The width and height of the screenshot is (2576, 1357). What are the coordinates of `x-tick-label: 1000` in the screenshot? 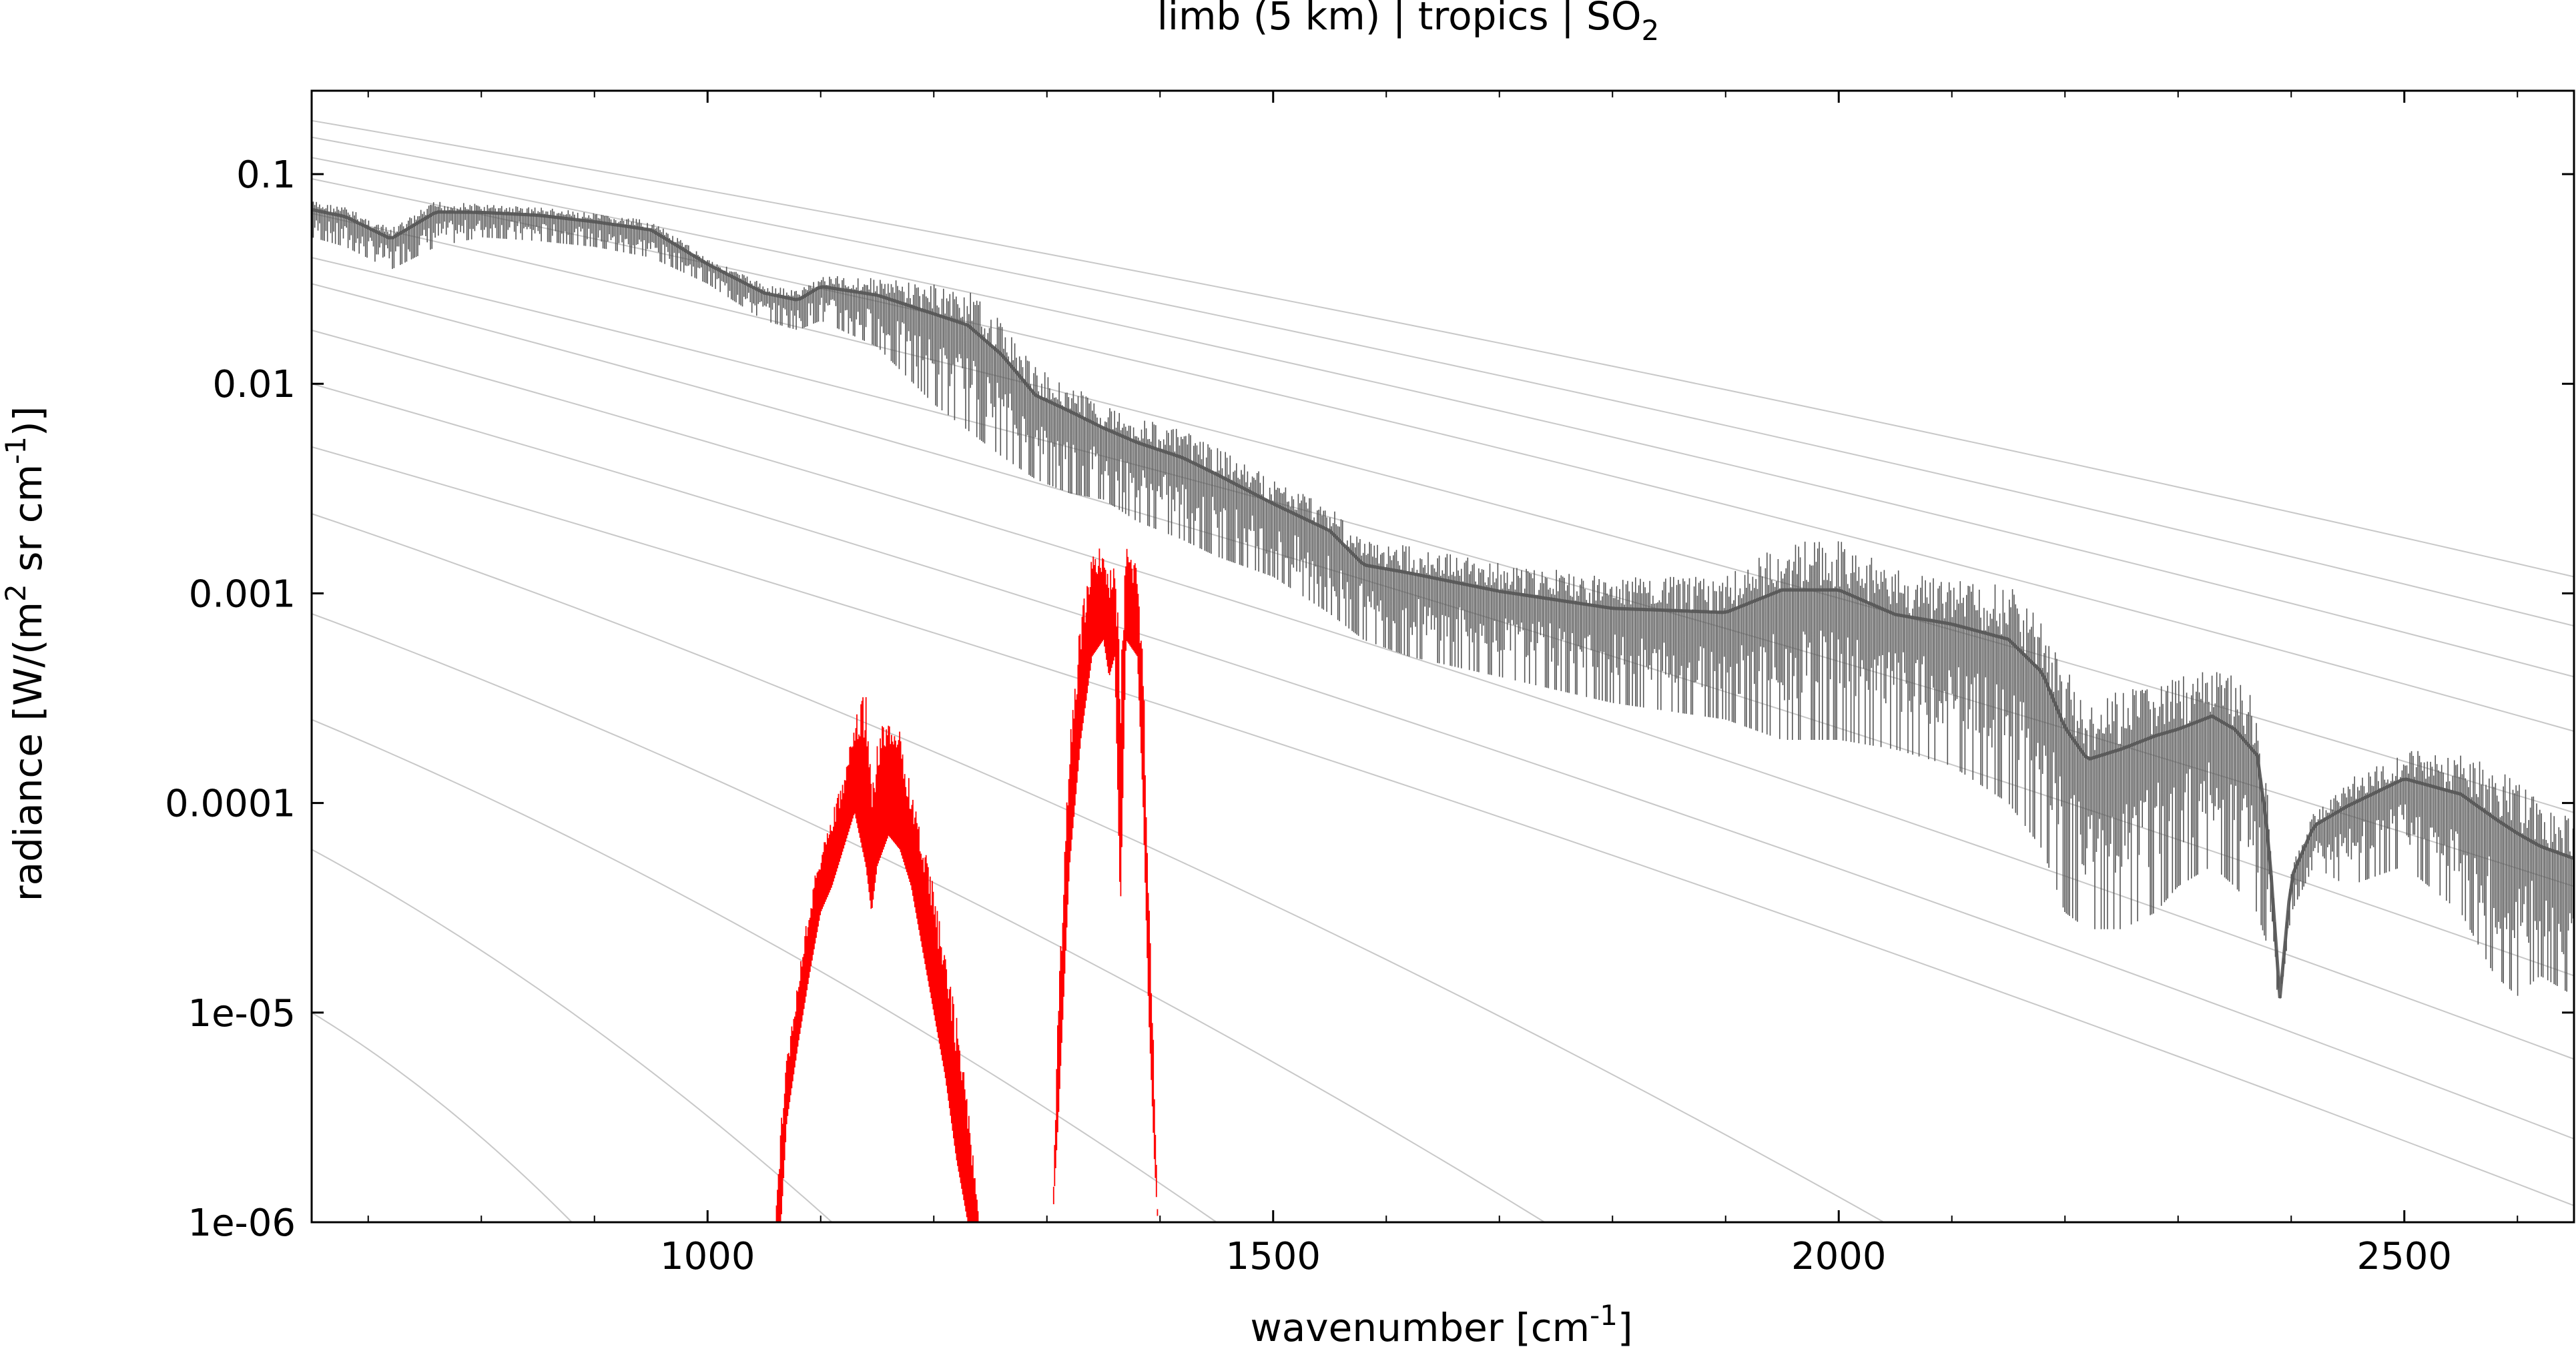 It's located at (708, 1256).